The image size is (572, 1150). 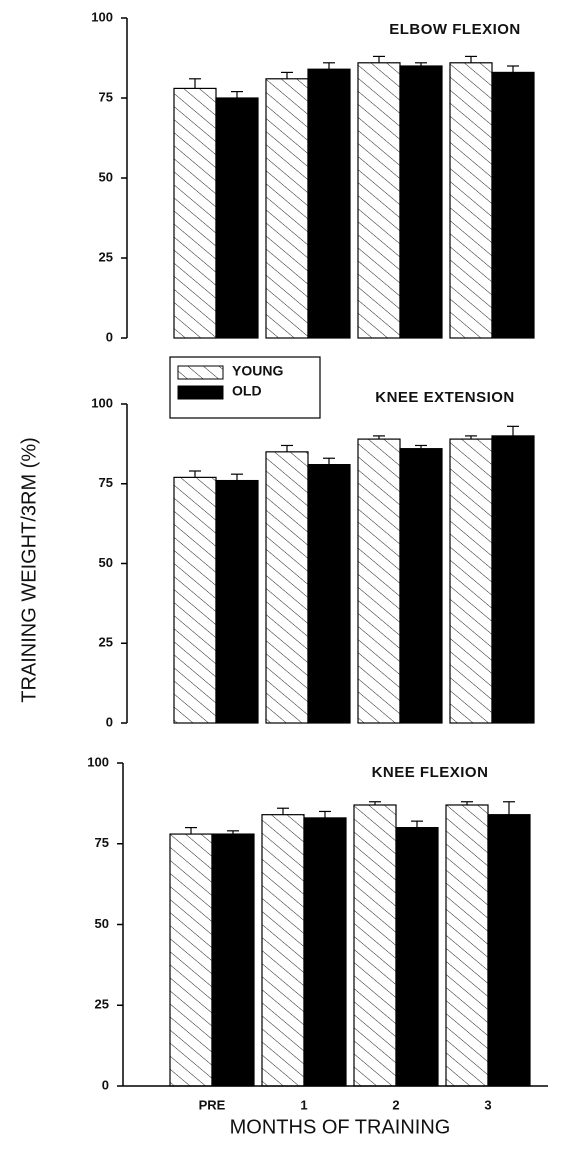 What do you see at coordinates (395, 1104) in the screenshot?
I see `x-tick-label: 2` at bounding box center [395, 1104].